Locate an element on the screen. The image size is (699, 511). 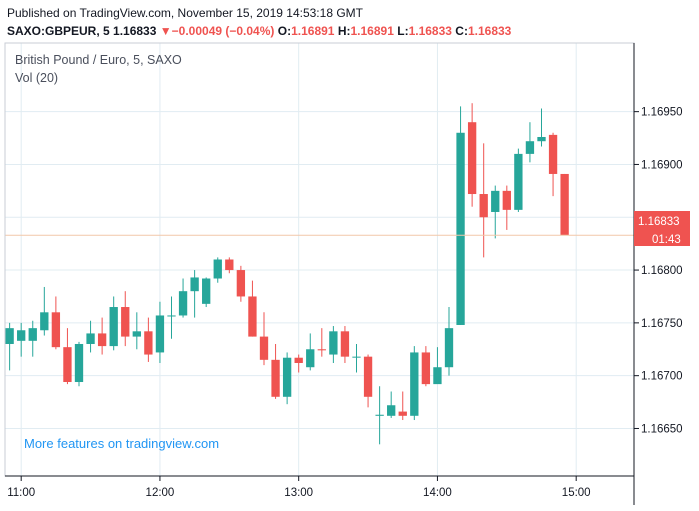
y-tick-label: 1.16700 is located at coordinates (662, 377).